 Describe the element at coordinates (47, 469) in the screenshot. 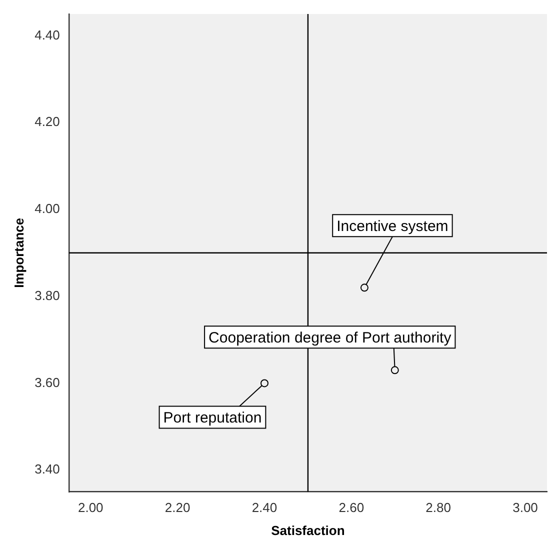

I see `y-tick-label: 3.40` at that location.